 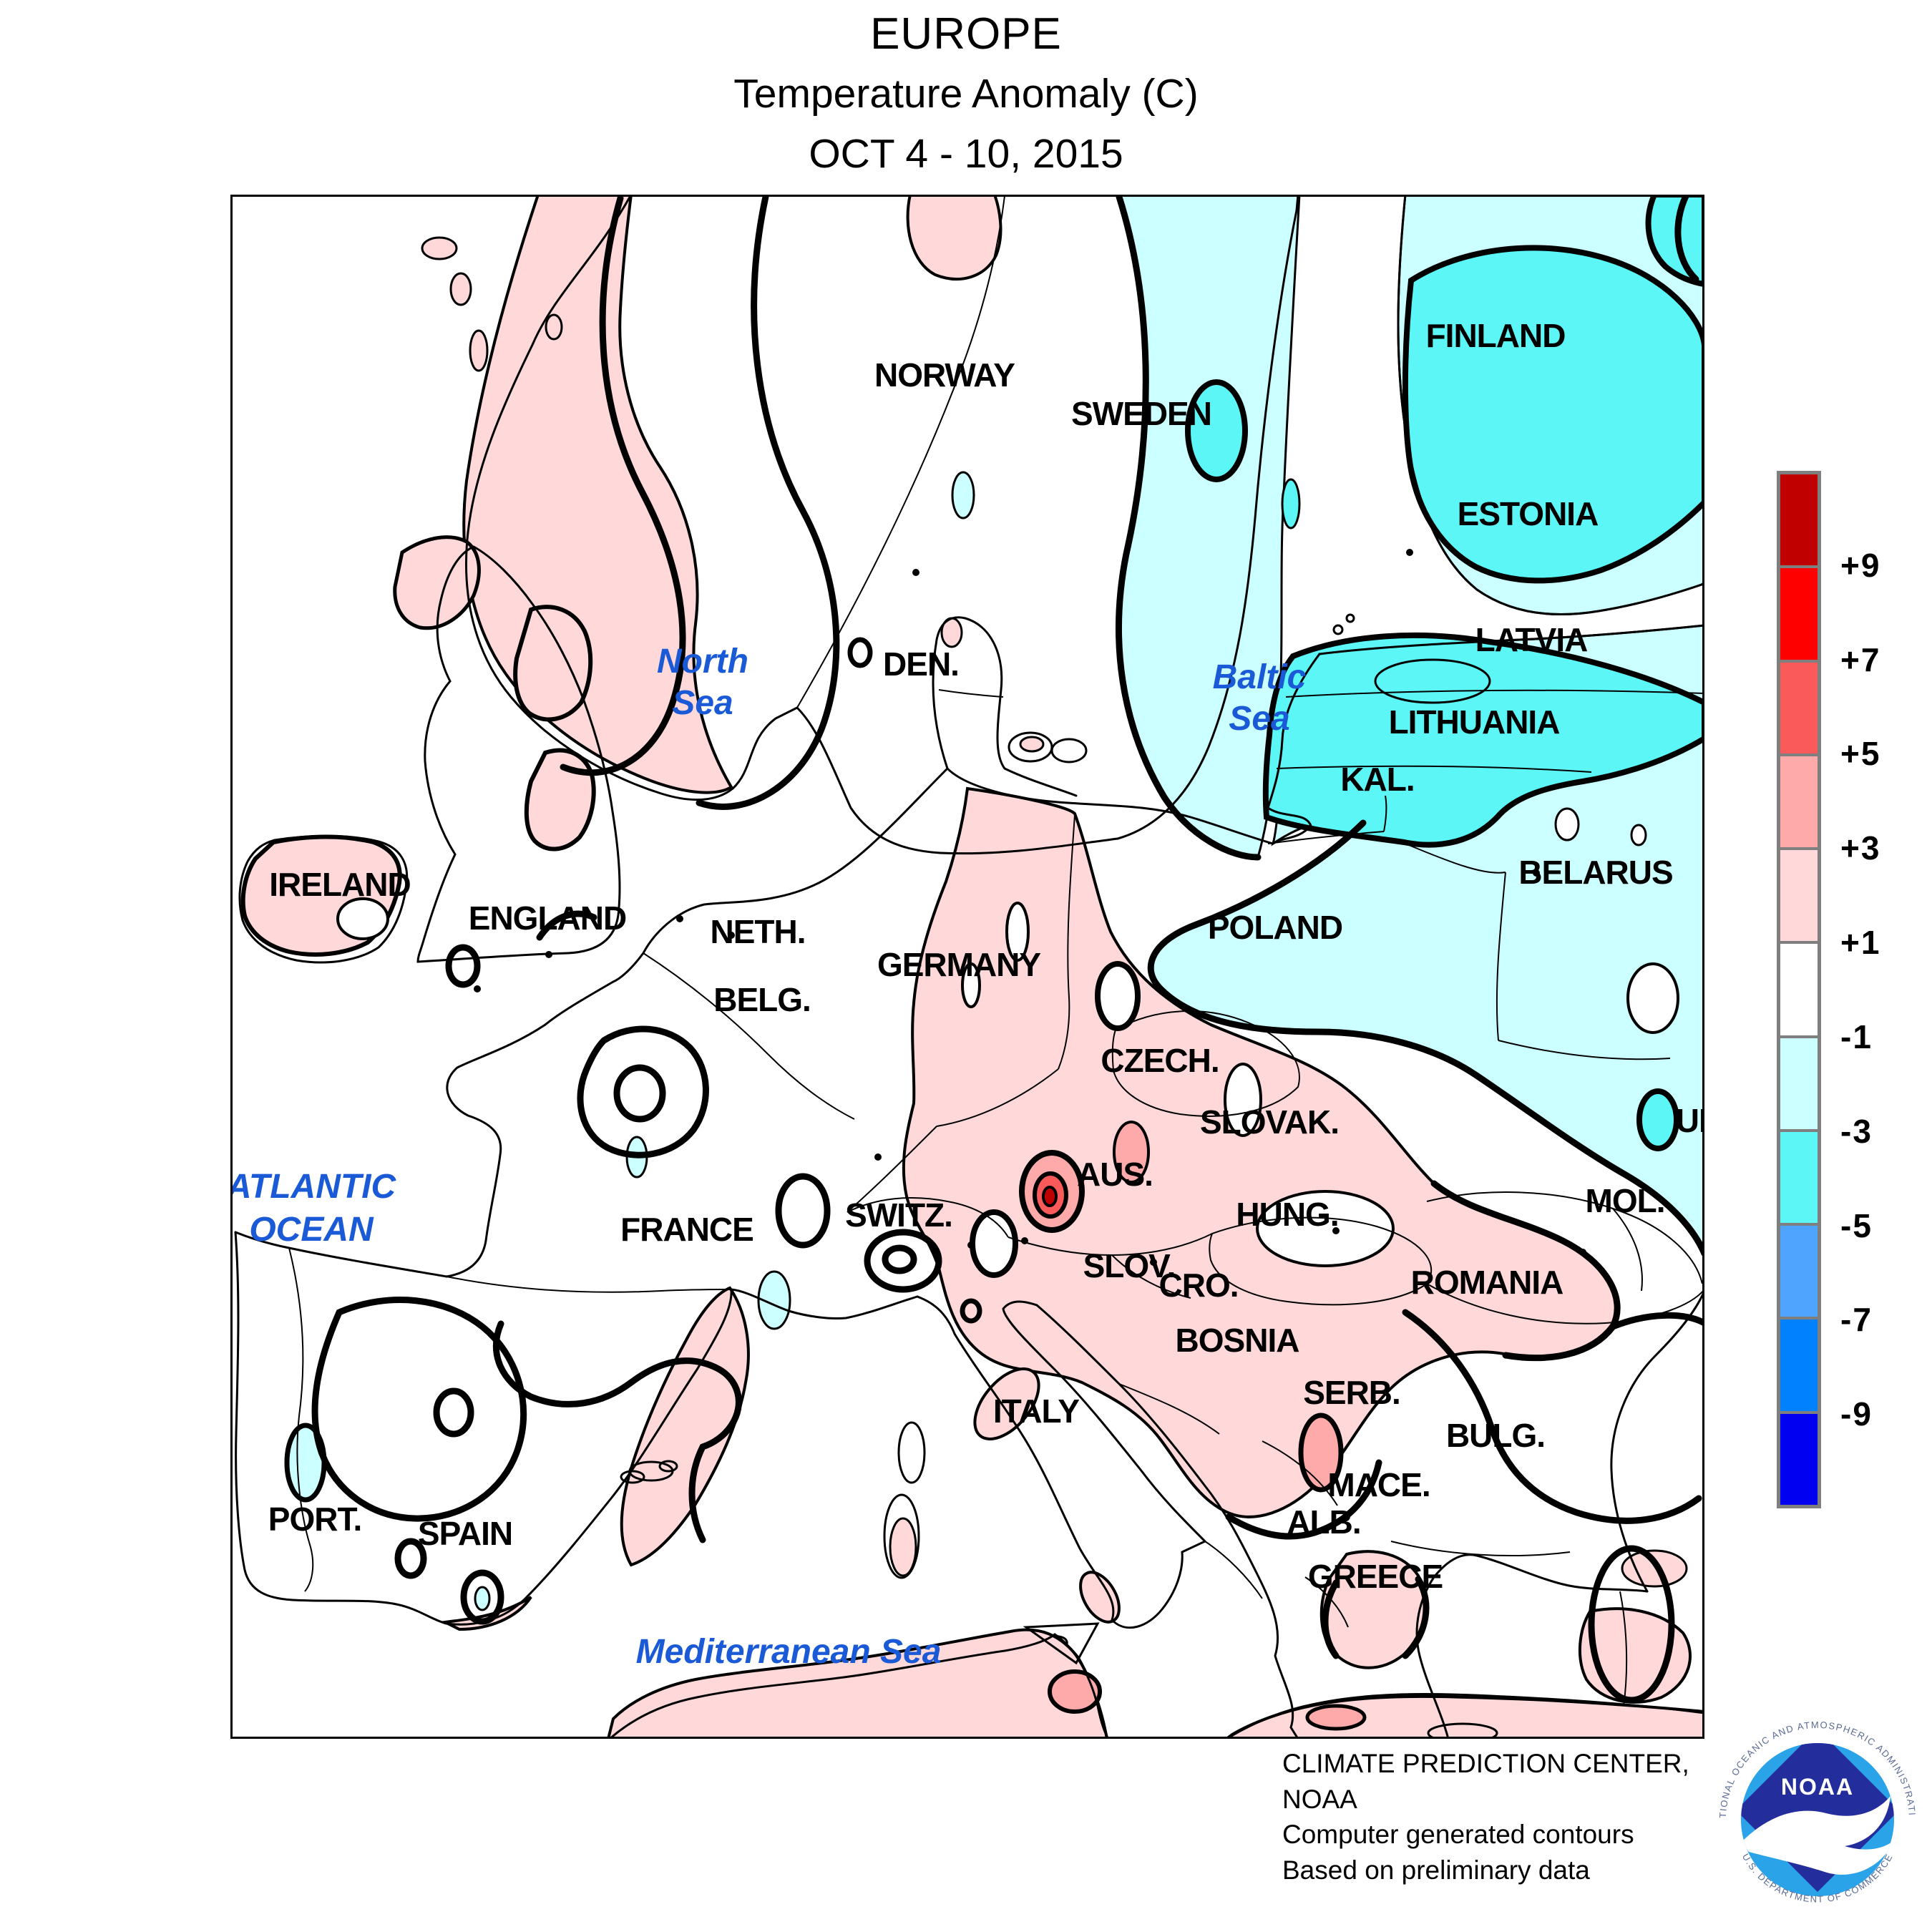 I want to click on country-label-latvia: LATVIA, so click(x=1531, y=639).